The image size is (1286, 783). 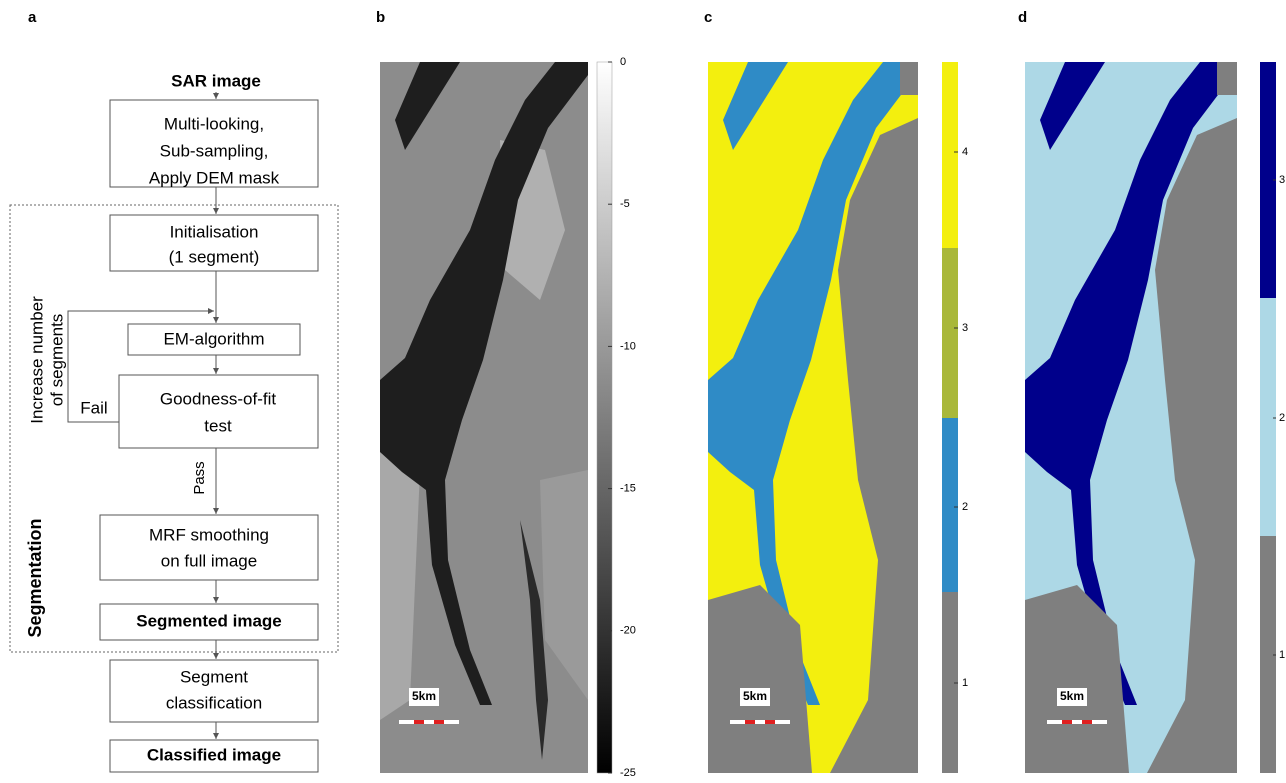 What do you see at coordinates (622, 417) in the screenshot?
I see `g: 0 -5 -10 -15 -20 -25` at bounding box center [622, 417].